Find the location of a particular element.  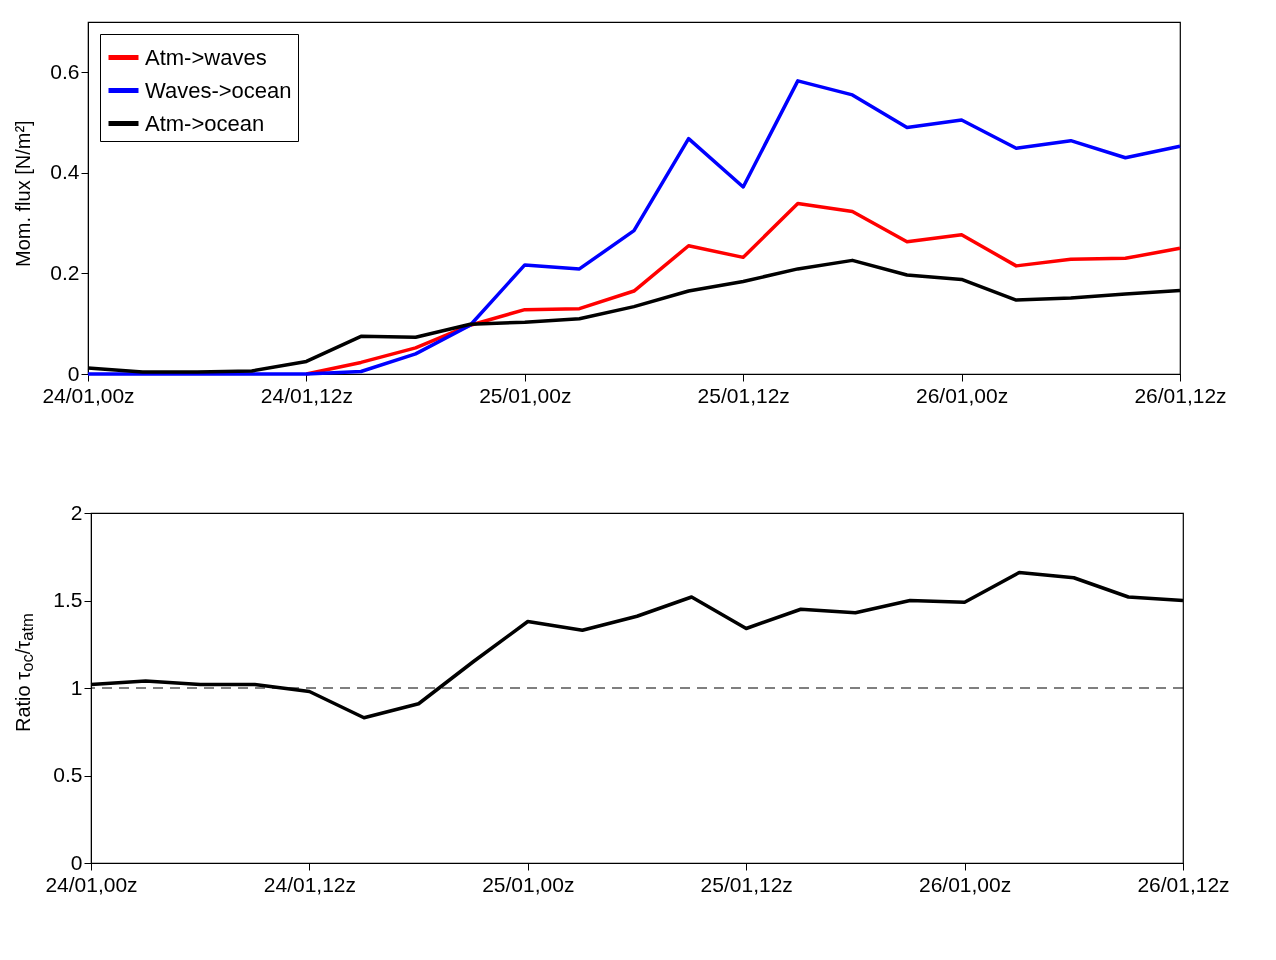

y-tick-label: 1.5 is located at coordinates (68, 599).